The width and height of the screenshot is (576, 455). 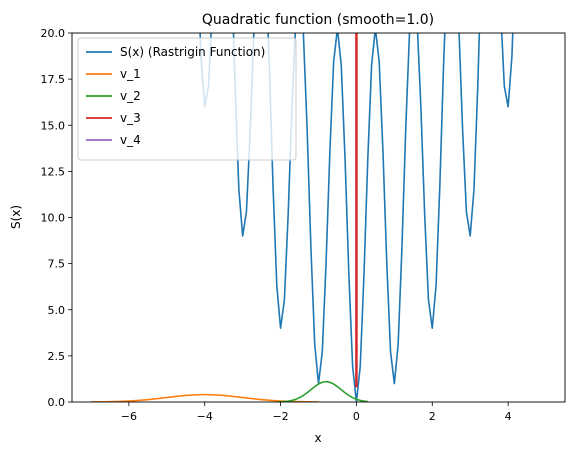 I want to click on legend: S(x) (Rastrigin Function) v_1 v_2 v_3 v_4, so click(x=187, y=99).